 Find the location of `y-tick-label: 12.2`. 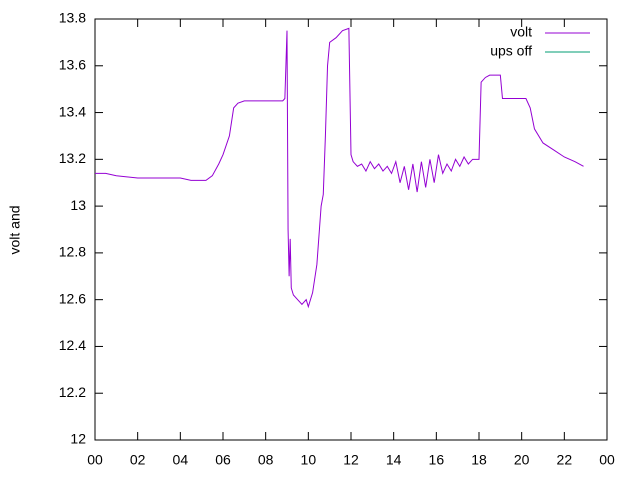

y-tick-label: 12.2 is located at coordinates (72, 392).